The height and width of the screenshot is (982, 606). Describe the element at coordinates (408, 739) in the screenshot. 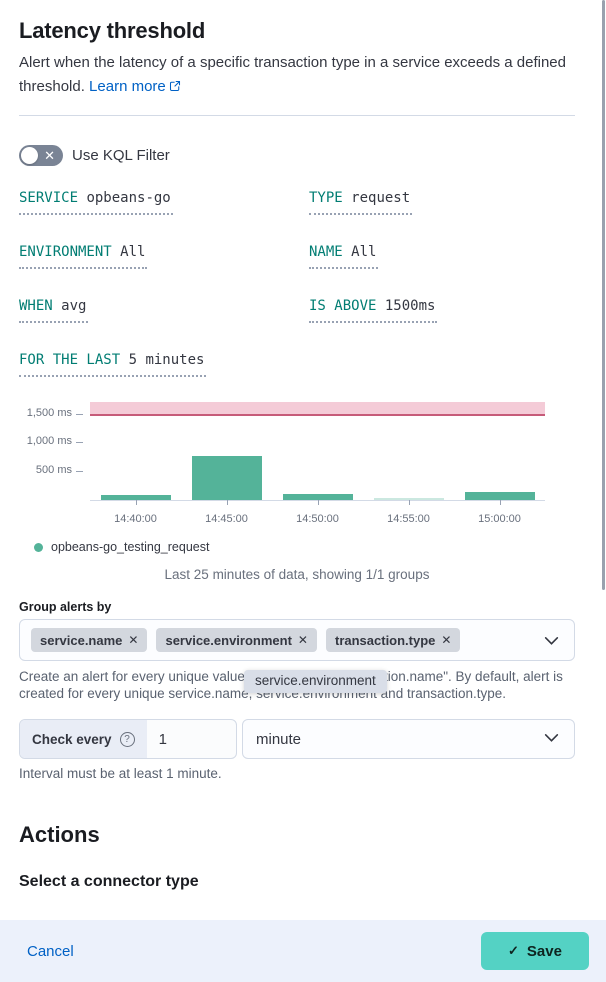

I see `interval-unit-select: minute` at that location.